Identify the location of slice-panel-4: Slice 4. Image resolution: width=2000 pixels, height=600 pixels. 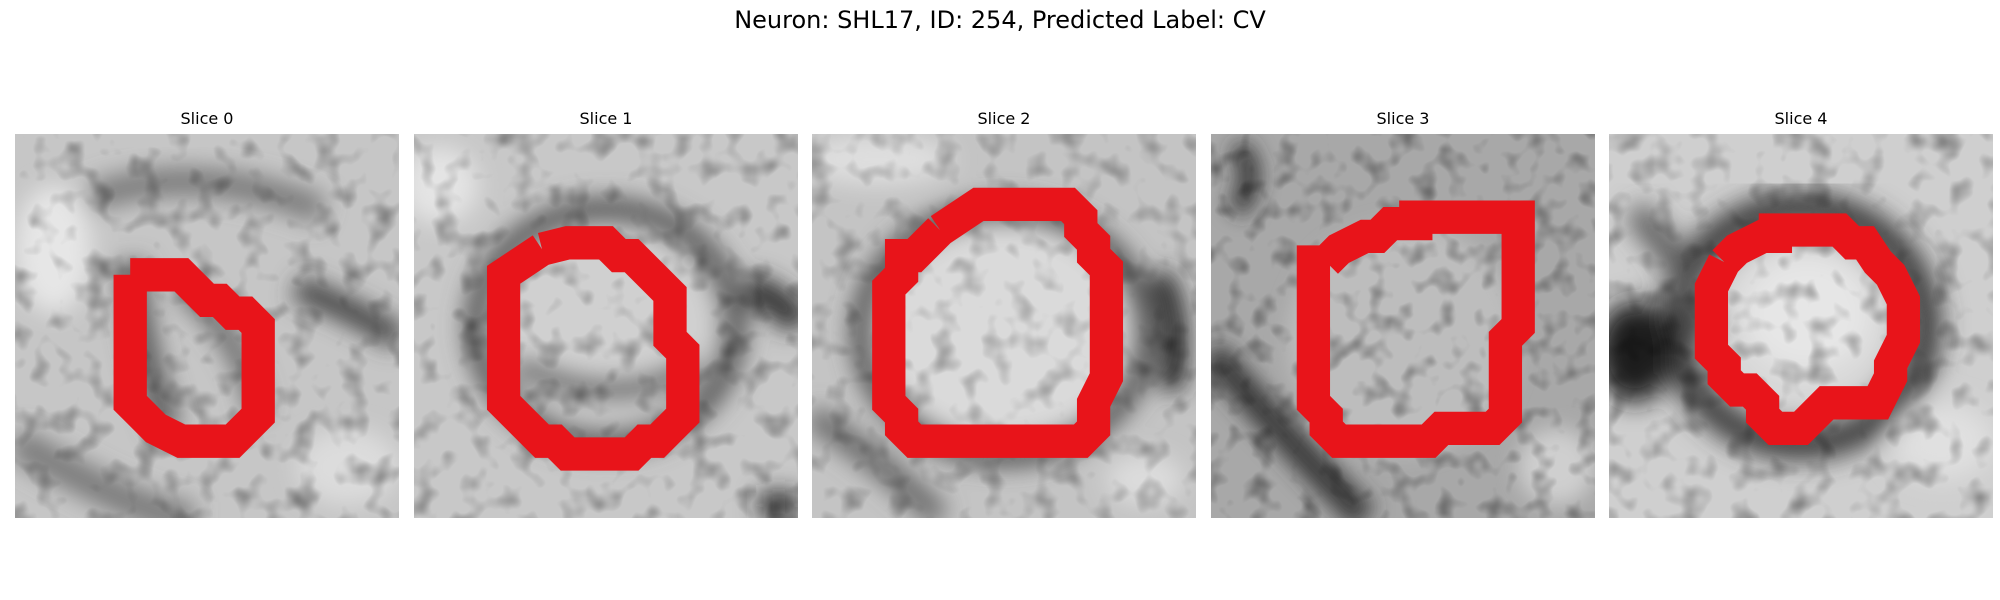
(1801, 313).